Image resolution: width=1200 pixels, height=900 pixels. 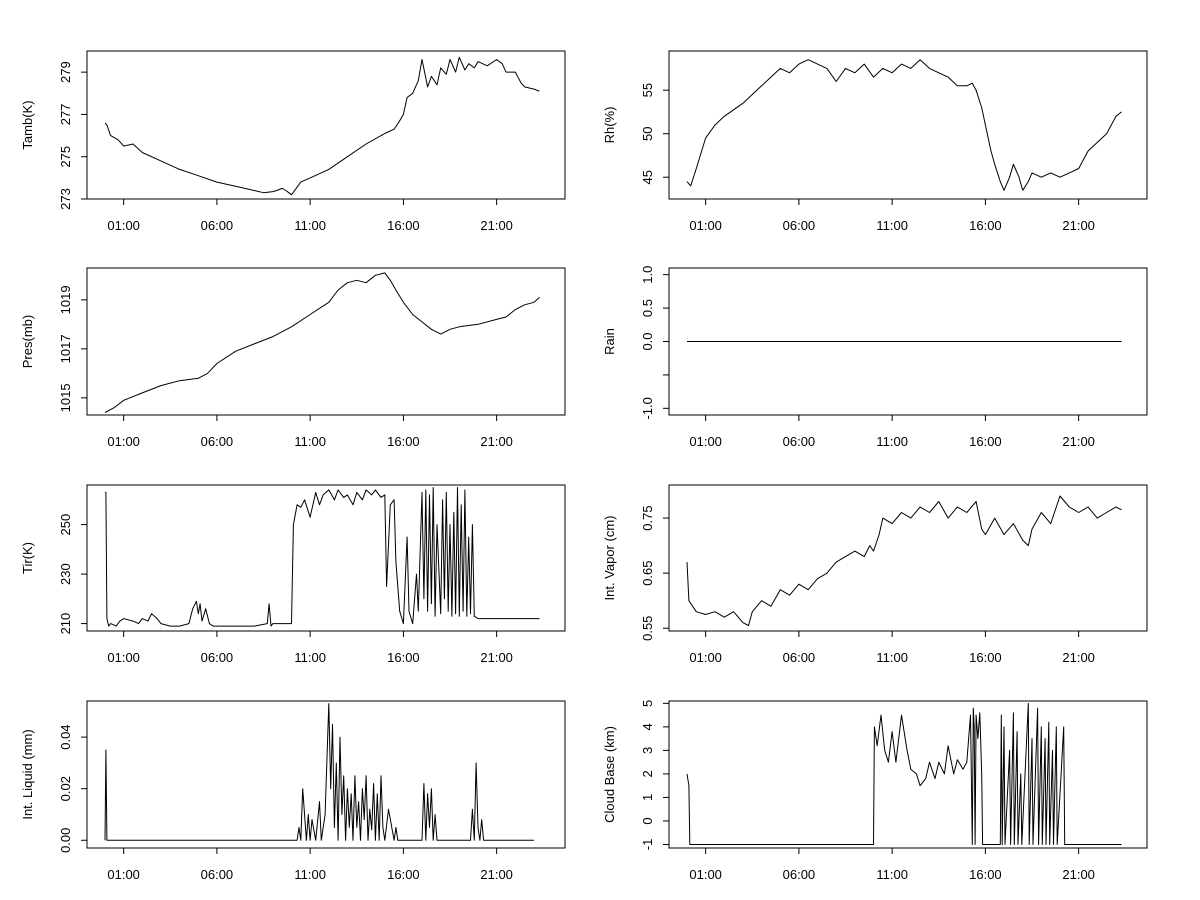 What do you see at coordinates (65, 348) in the screenshot?
I see `y-tick-label: 1017` at bounding box center [65, 348].